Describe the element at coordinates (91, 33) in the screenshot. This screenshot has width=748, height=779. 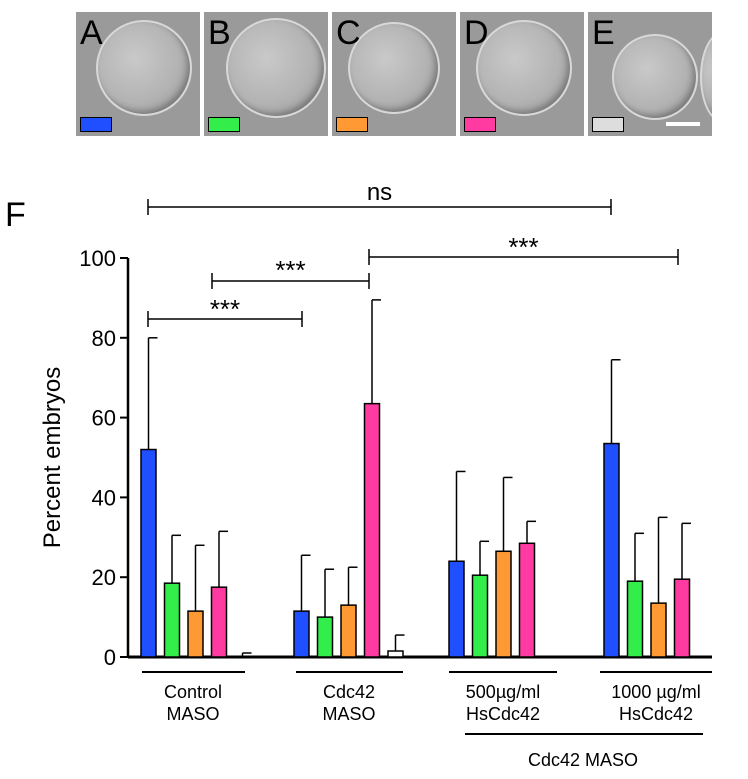
I see `panel-letter: A` at that location.